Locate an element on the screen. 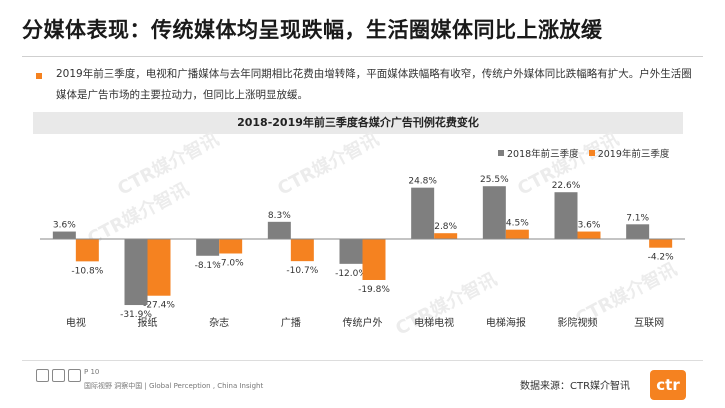 The height and width of the screenshot is (408, 725). legend-item-2019: 2019年前三季度 is located at coordinates (629, 153).